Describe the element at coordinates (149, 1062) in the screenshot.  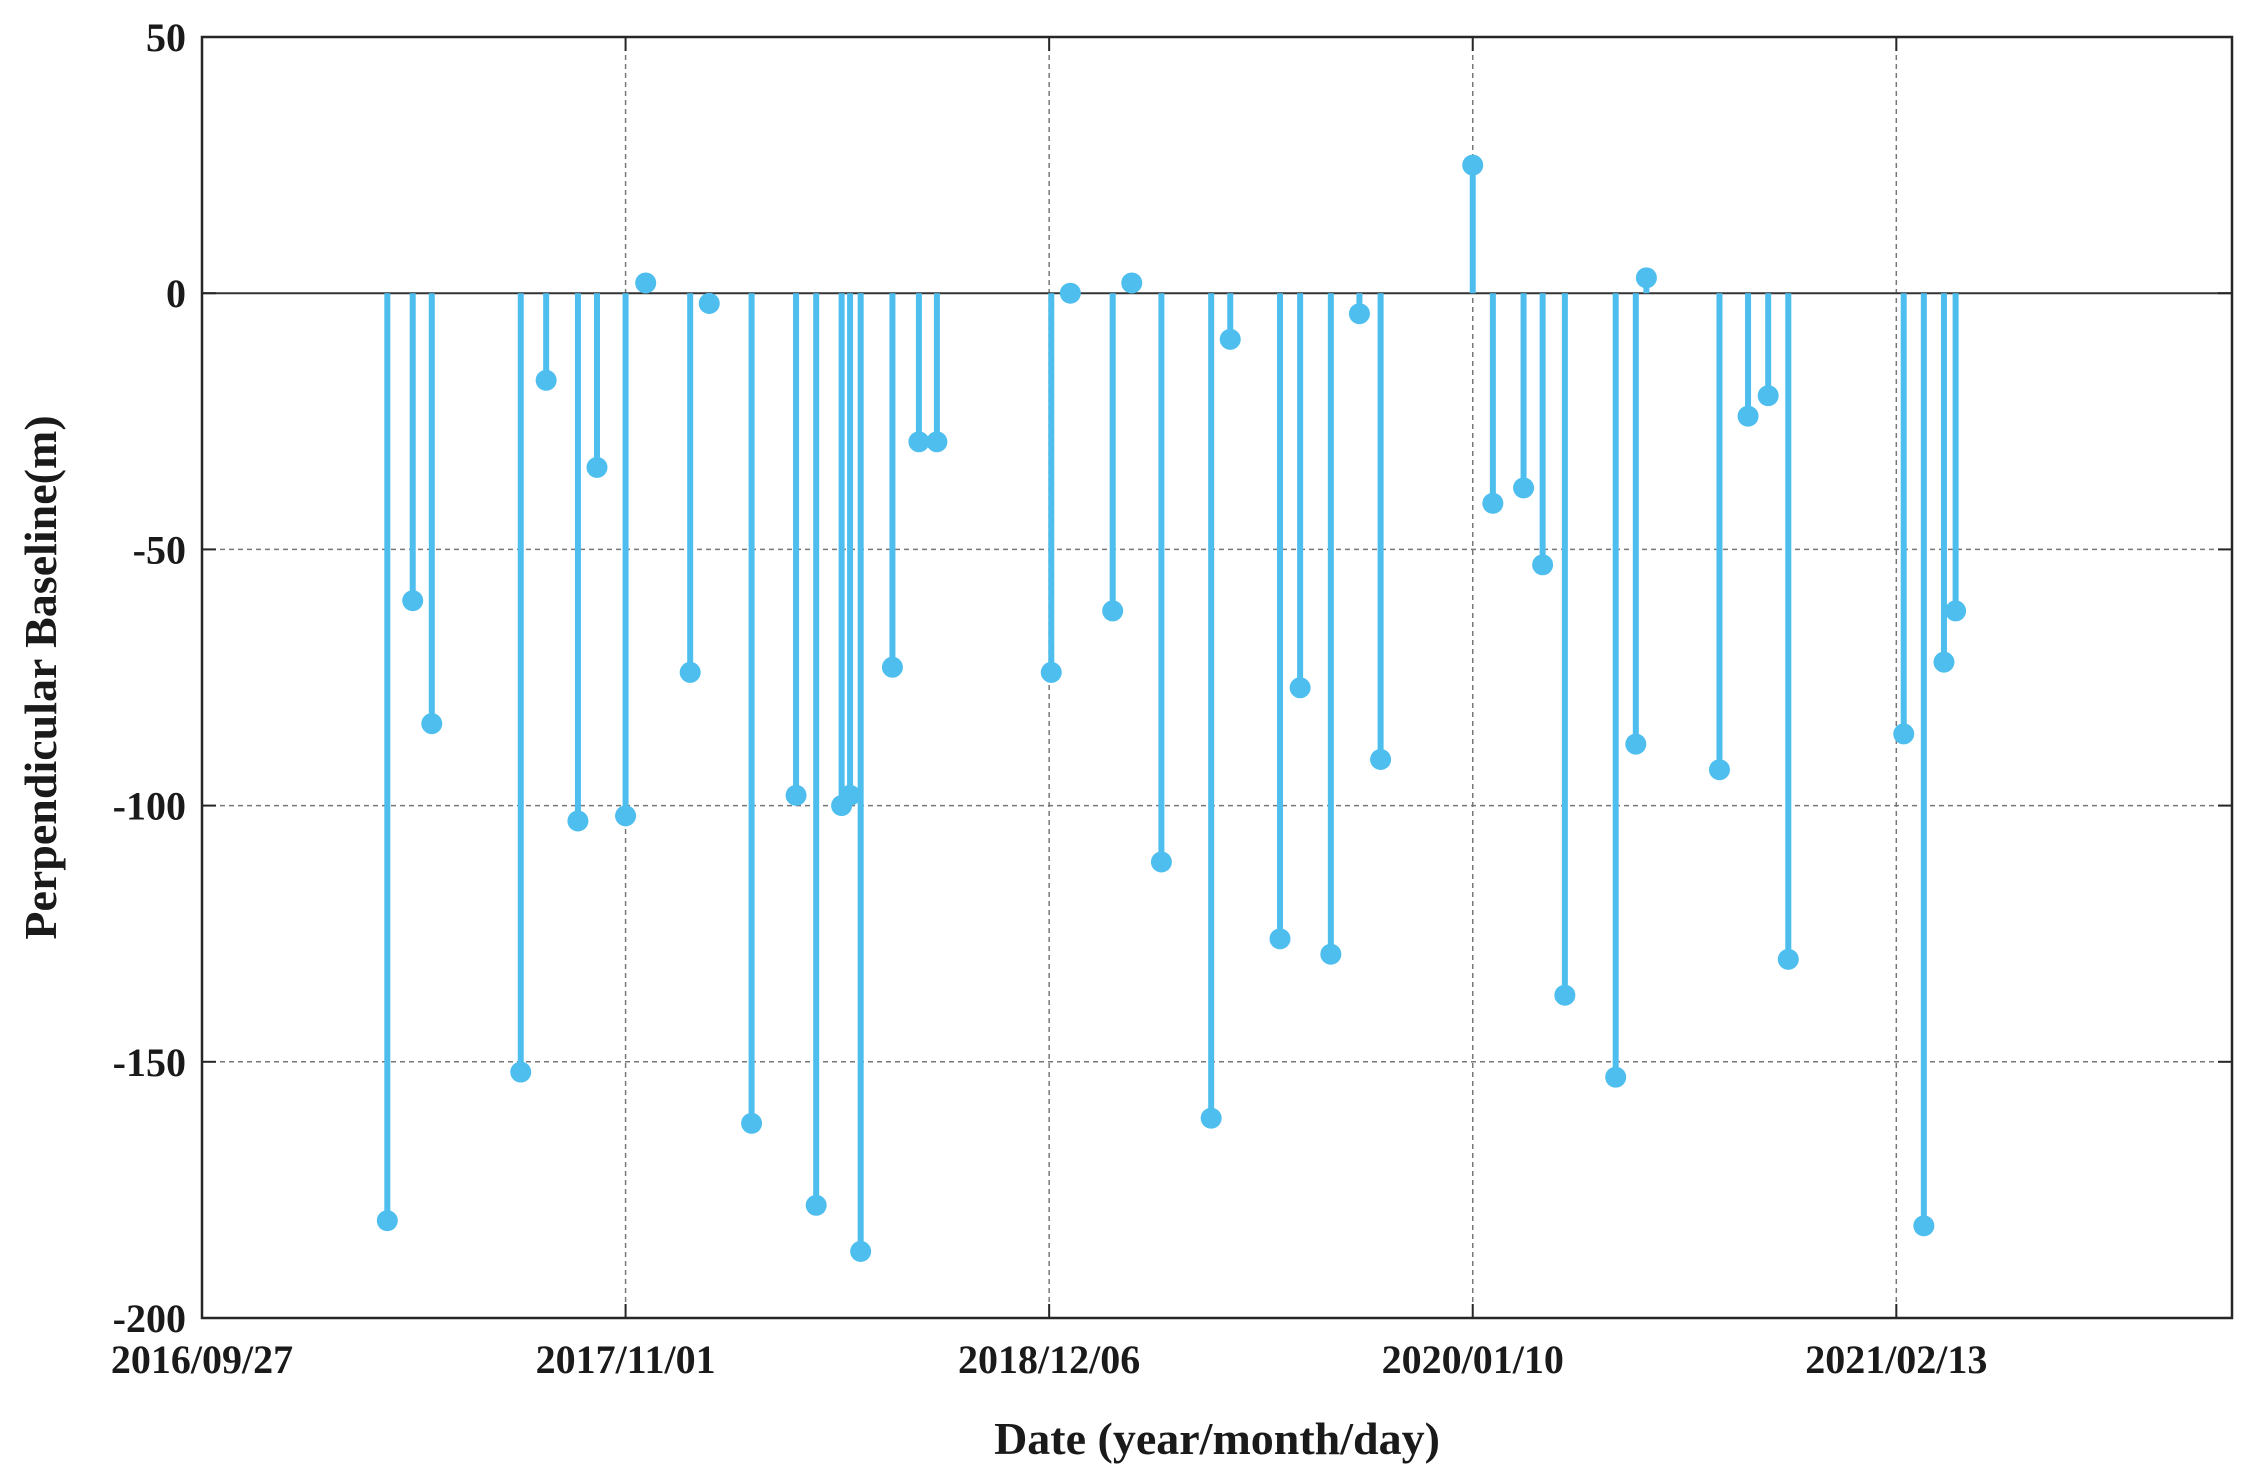
I see `y-tick-label: -150` at that location.